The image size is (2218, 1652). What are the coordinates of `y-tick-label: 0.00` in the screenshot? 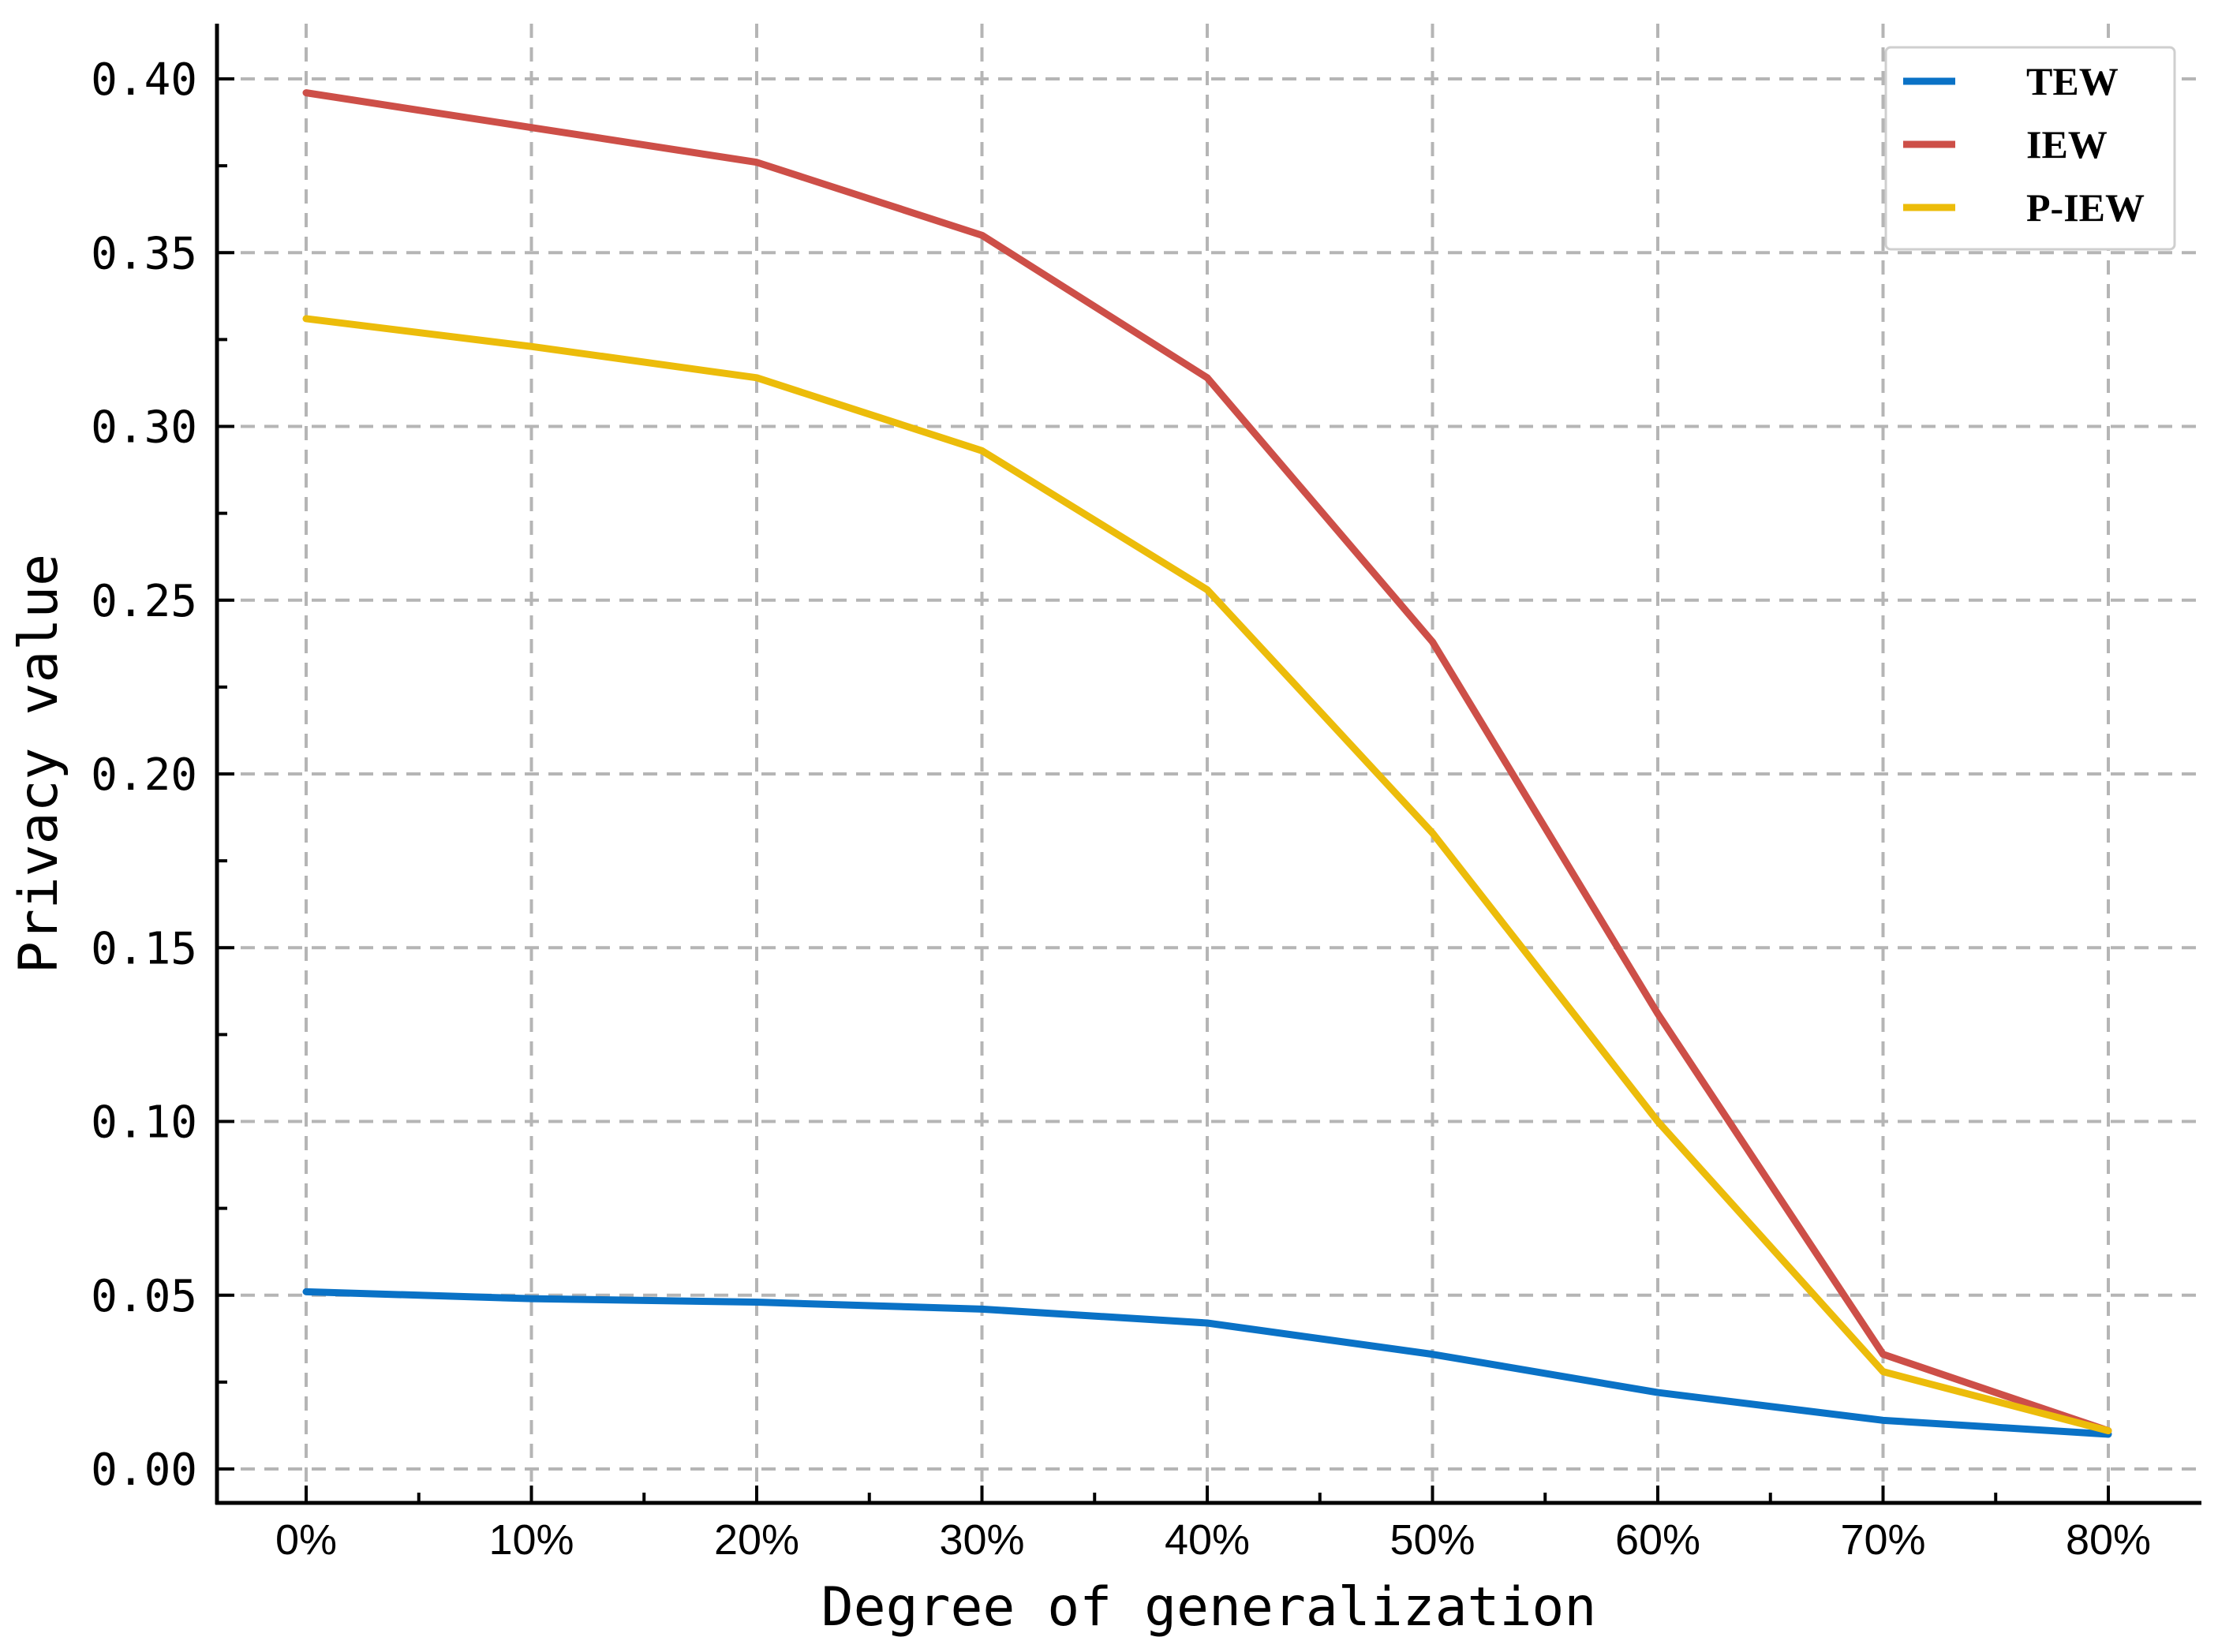 It's located at (144, 1470).